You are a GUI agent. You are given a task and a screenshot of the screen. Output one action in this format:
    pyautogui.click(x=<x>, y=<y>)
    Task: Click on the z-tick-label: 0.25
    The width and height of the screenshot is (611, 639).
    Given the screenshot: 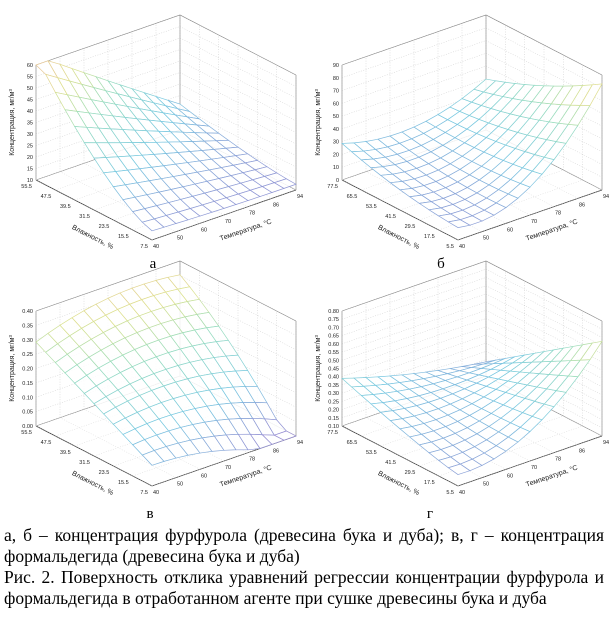 What is the action you would take?
    pyautogui.click(x=333, y=402)
    